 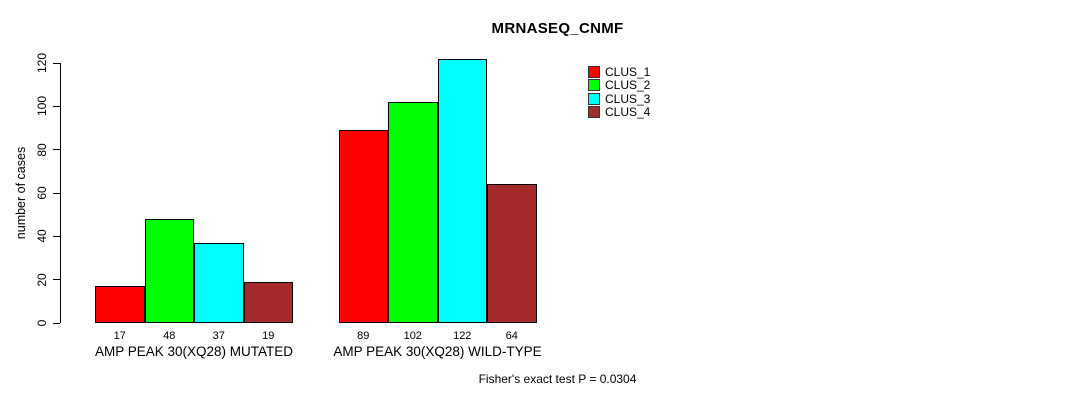 What do you see at coordinates (42, 63) in the screenshot?
I see `y-axis-tick-label: 120` at bounding box center [42, 63].